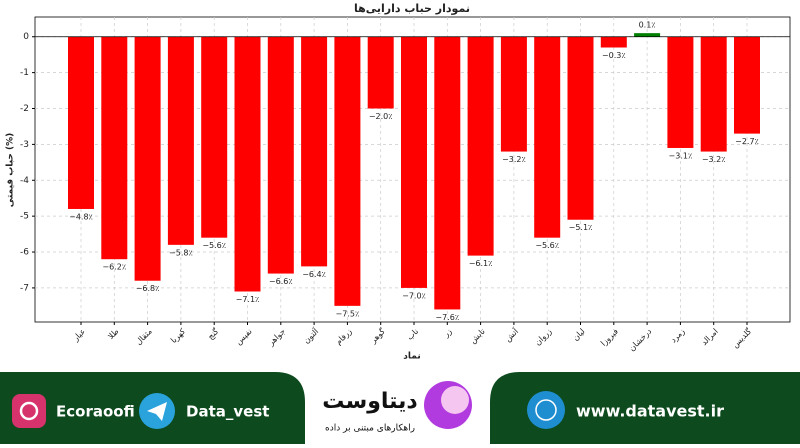  I want to click on value-label: −7.1٪, so click(248, 299).